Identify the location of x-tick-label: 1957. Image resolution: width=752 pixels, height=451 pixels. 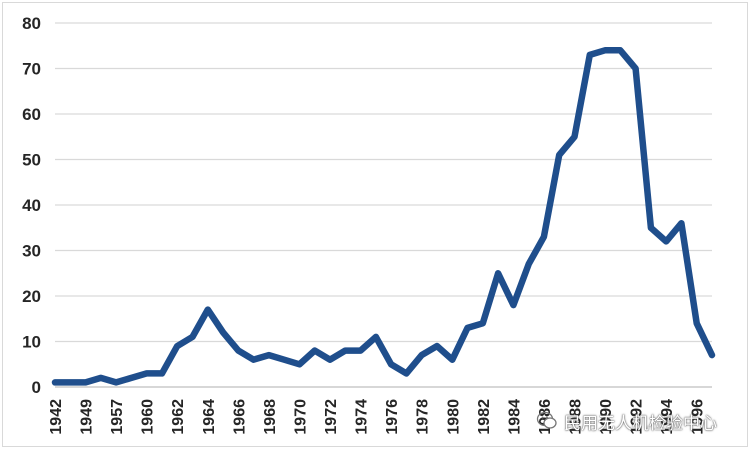
(117, 417).